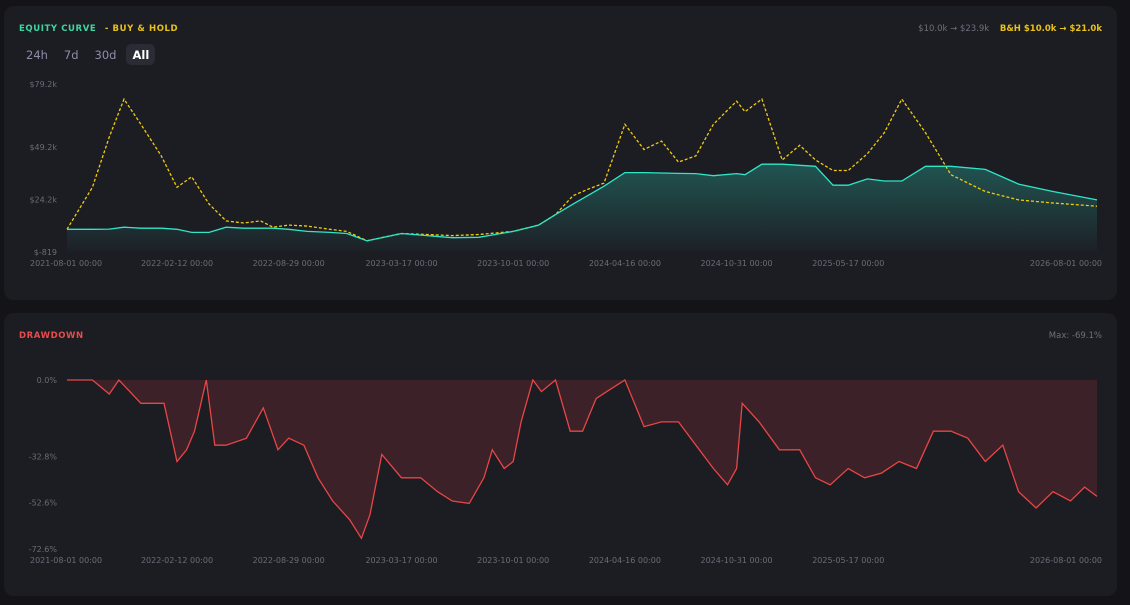 This screenshot has width=1130, height=605. What do you see at coordinates (43, 147) in the screenshot?
I see `equity-y-tick: $49.2k` at bounding box center [43, 147].